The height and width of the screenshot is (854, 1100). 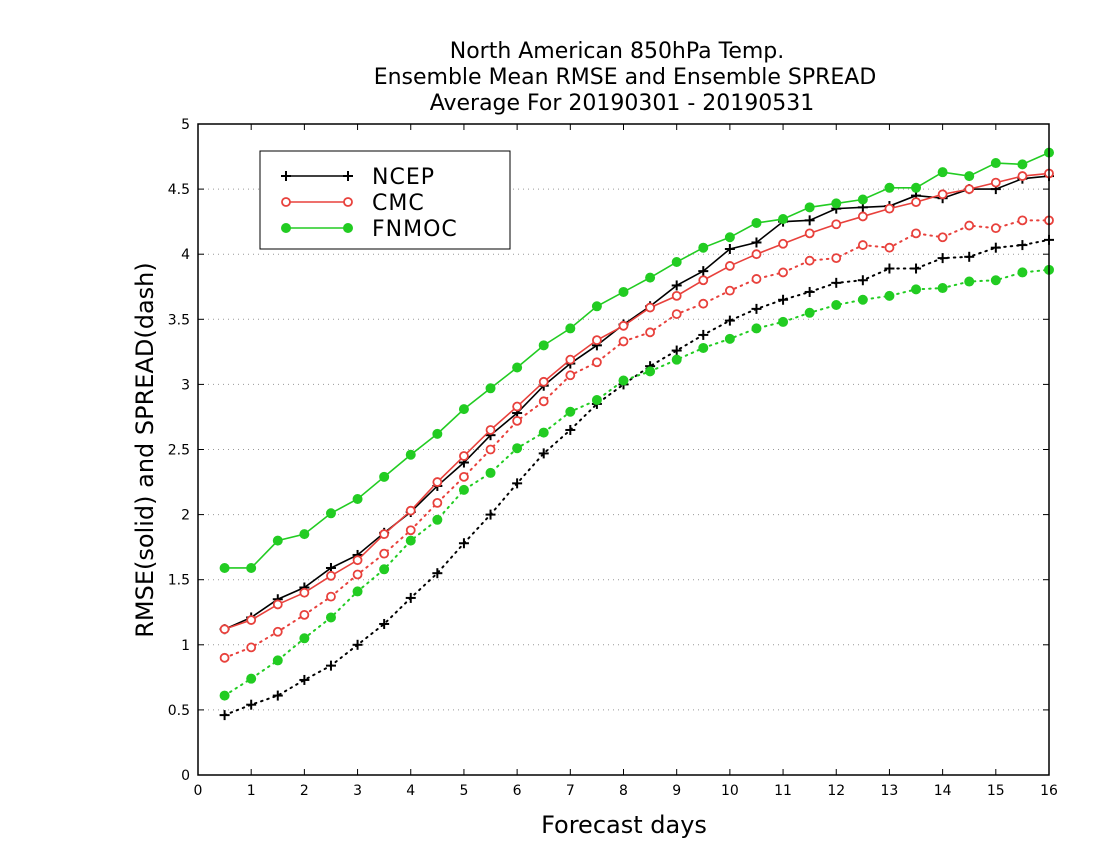 What do you see at coordinates (624, 825) in the screenshot?
I see `x-axis-label: Forecast days` at bounding box center [624, 825].